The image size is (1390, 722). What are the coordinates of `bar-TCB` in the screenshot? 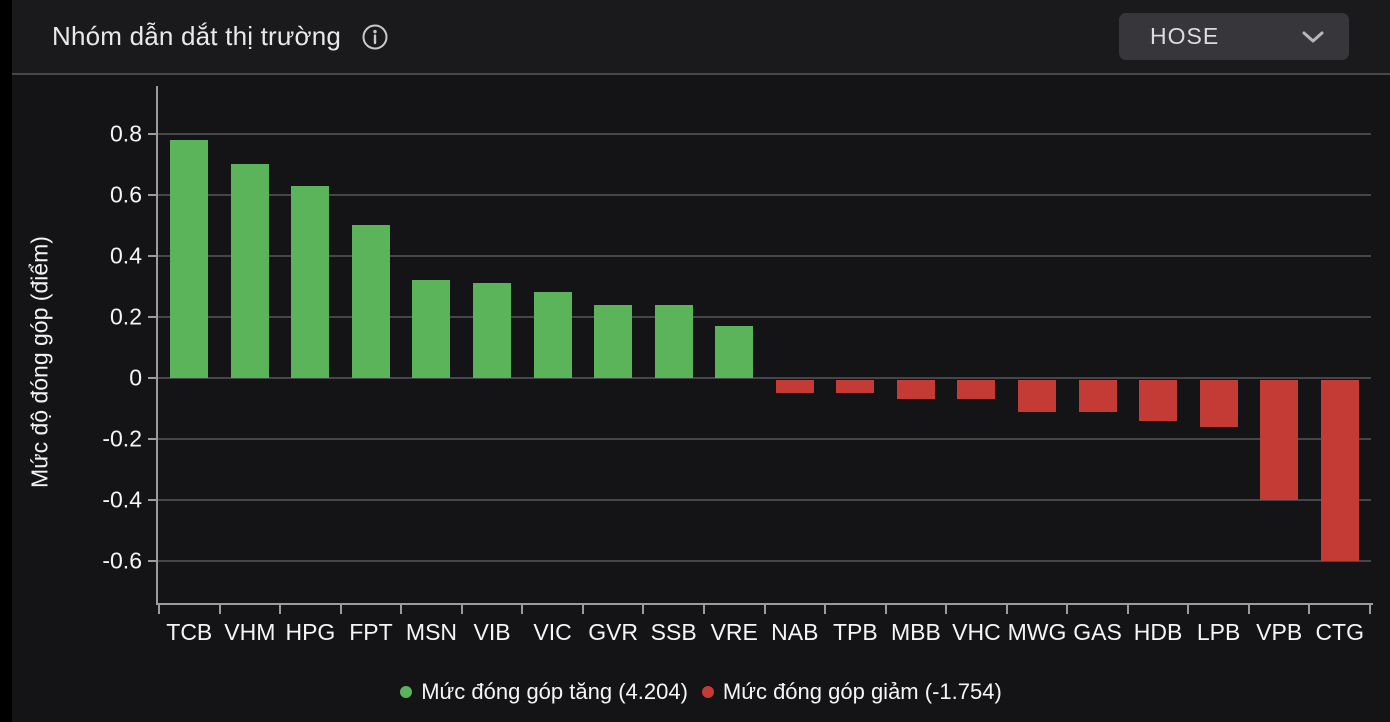 It's located at (189, 258).